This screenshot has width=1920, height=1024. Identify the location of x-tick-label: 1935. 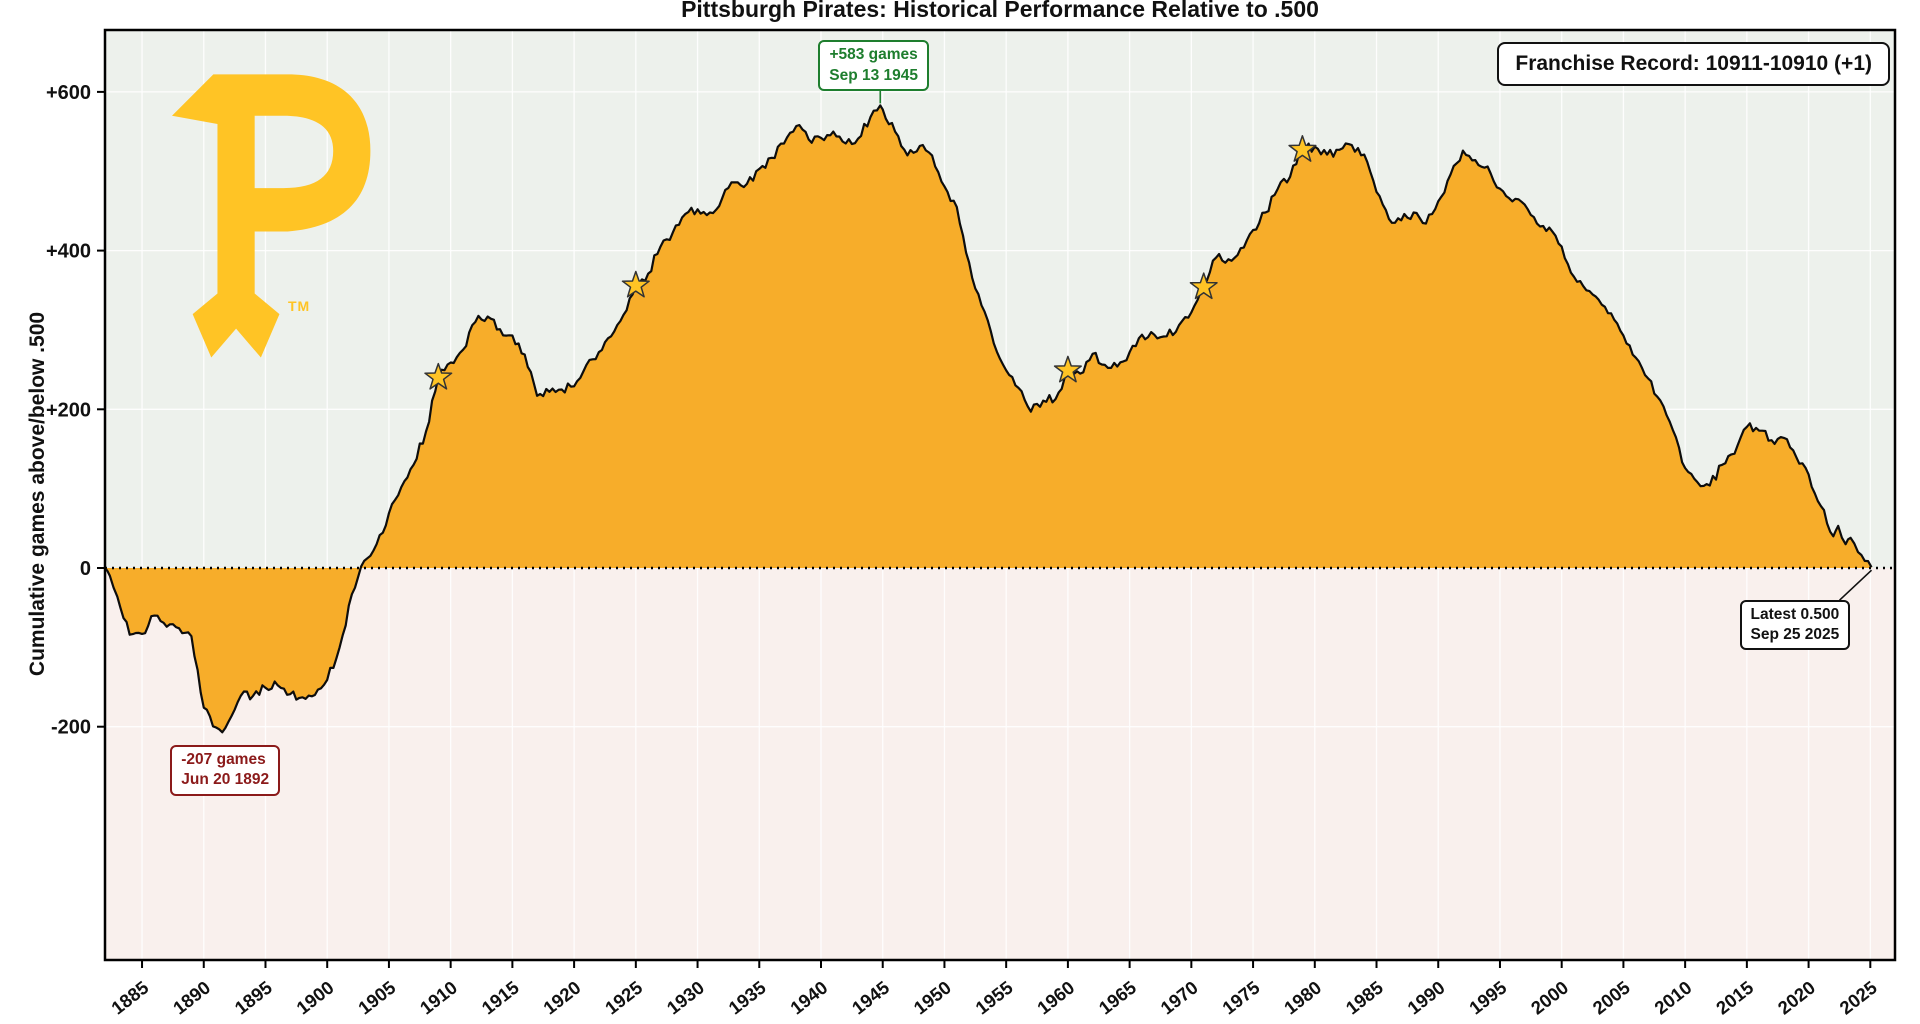
(746, 998).